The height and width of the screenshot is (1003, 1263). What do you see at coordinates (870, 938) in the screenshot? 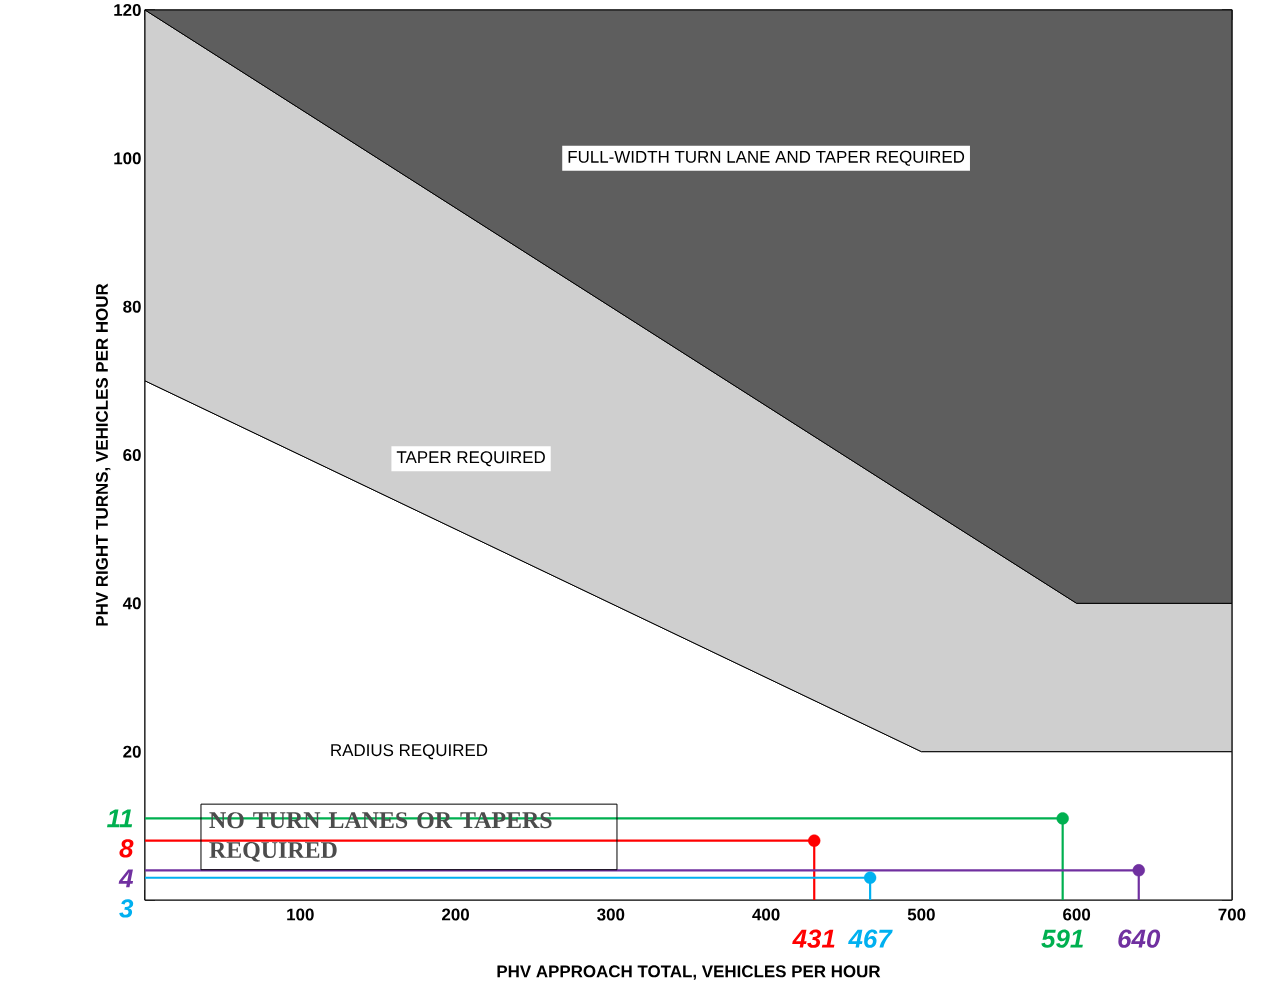
I see `text: 467` at bounding box center [870, 938].